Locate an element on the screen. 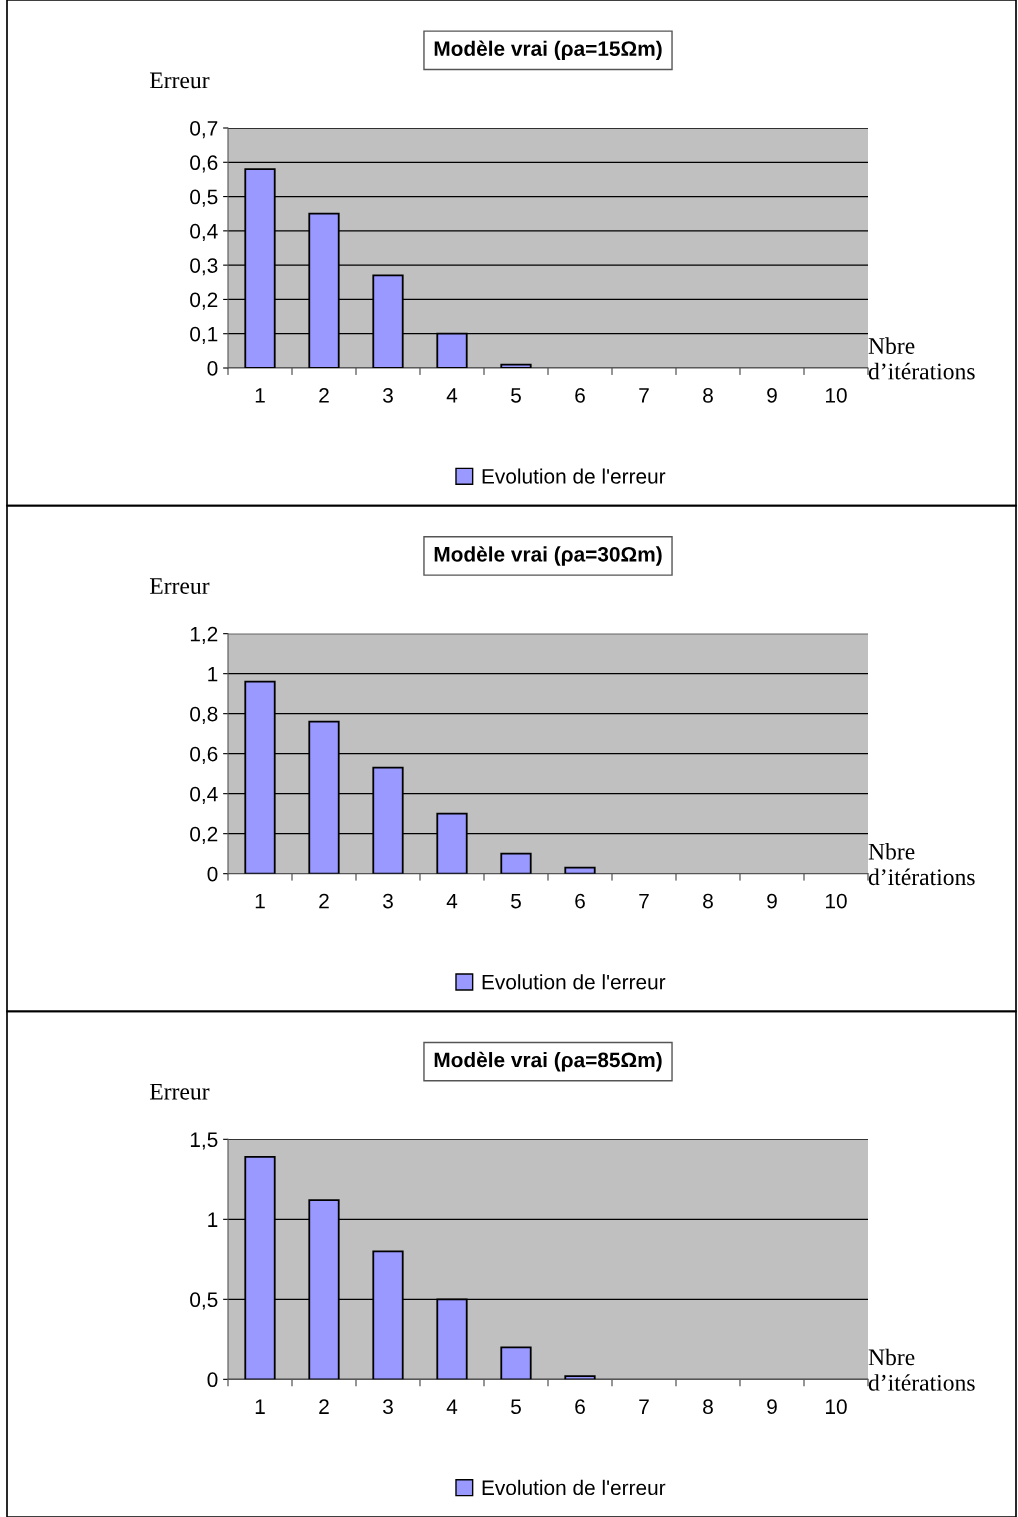 Image resolution: width=1018 pixels, height=1517 pixels. chart-title: Modèle vrai (ρa=15Ωm) is located at coordinates (548, 50).